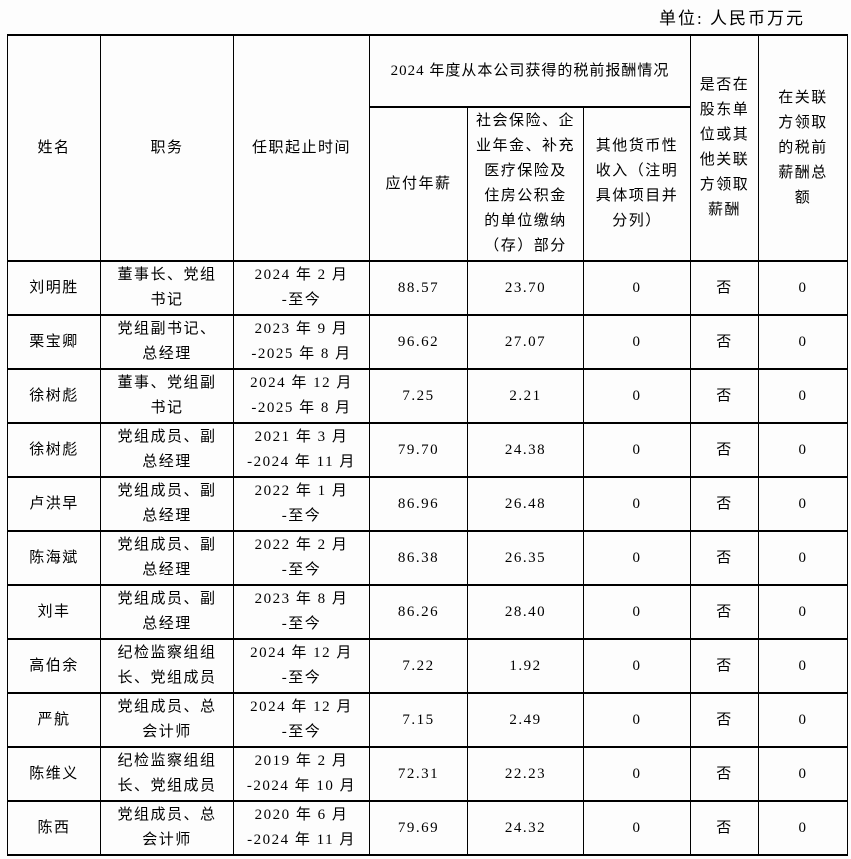 Image resolution: width=851 pixels, height=859 pixels. I want to click on cell-insurance: 27.07, so click(525, 342).